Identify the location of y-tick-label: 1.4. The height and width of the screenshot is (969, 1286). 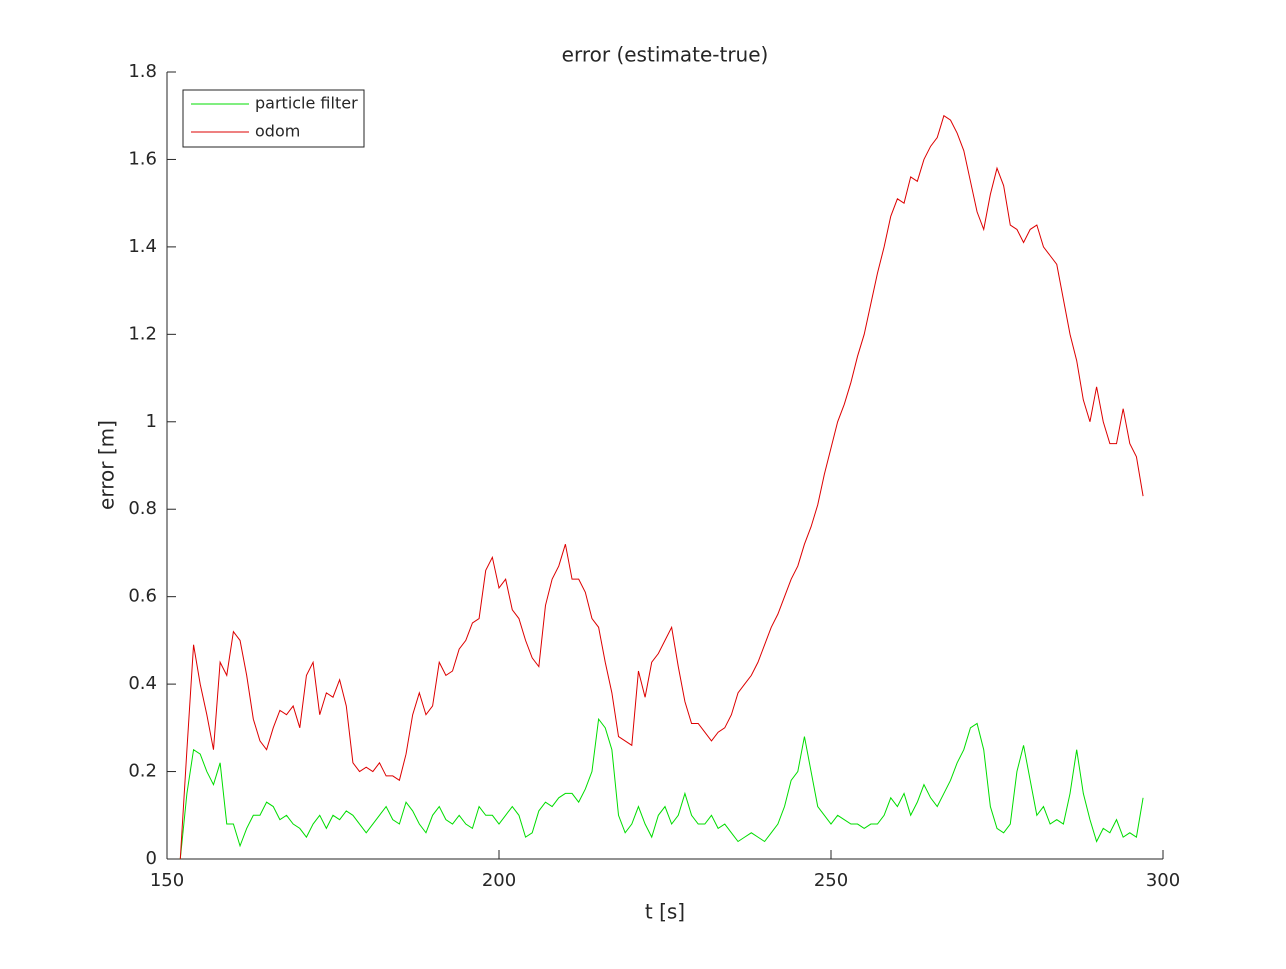
(142, 246).